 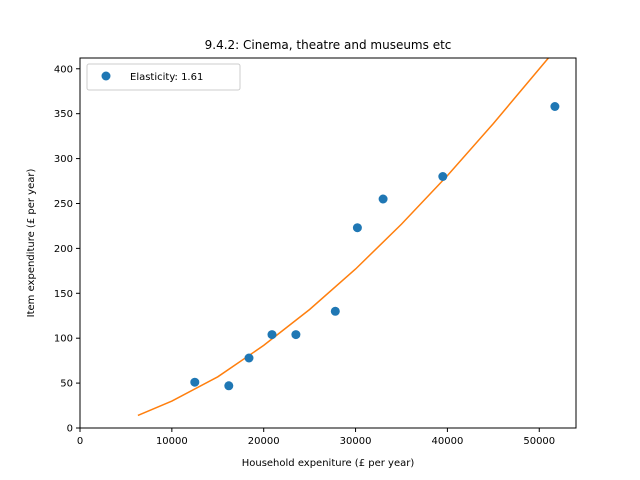 I want to click on y-tick-label: 200, so click(x=63, y=249).